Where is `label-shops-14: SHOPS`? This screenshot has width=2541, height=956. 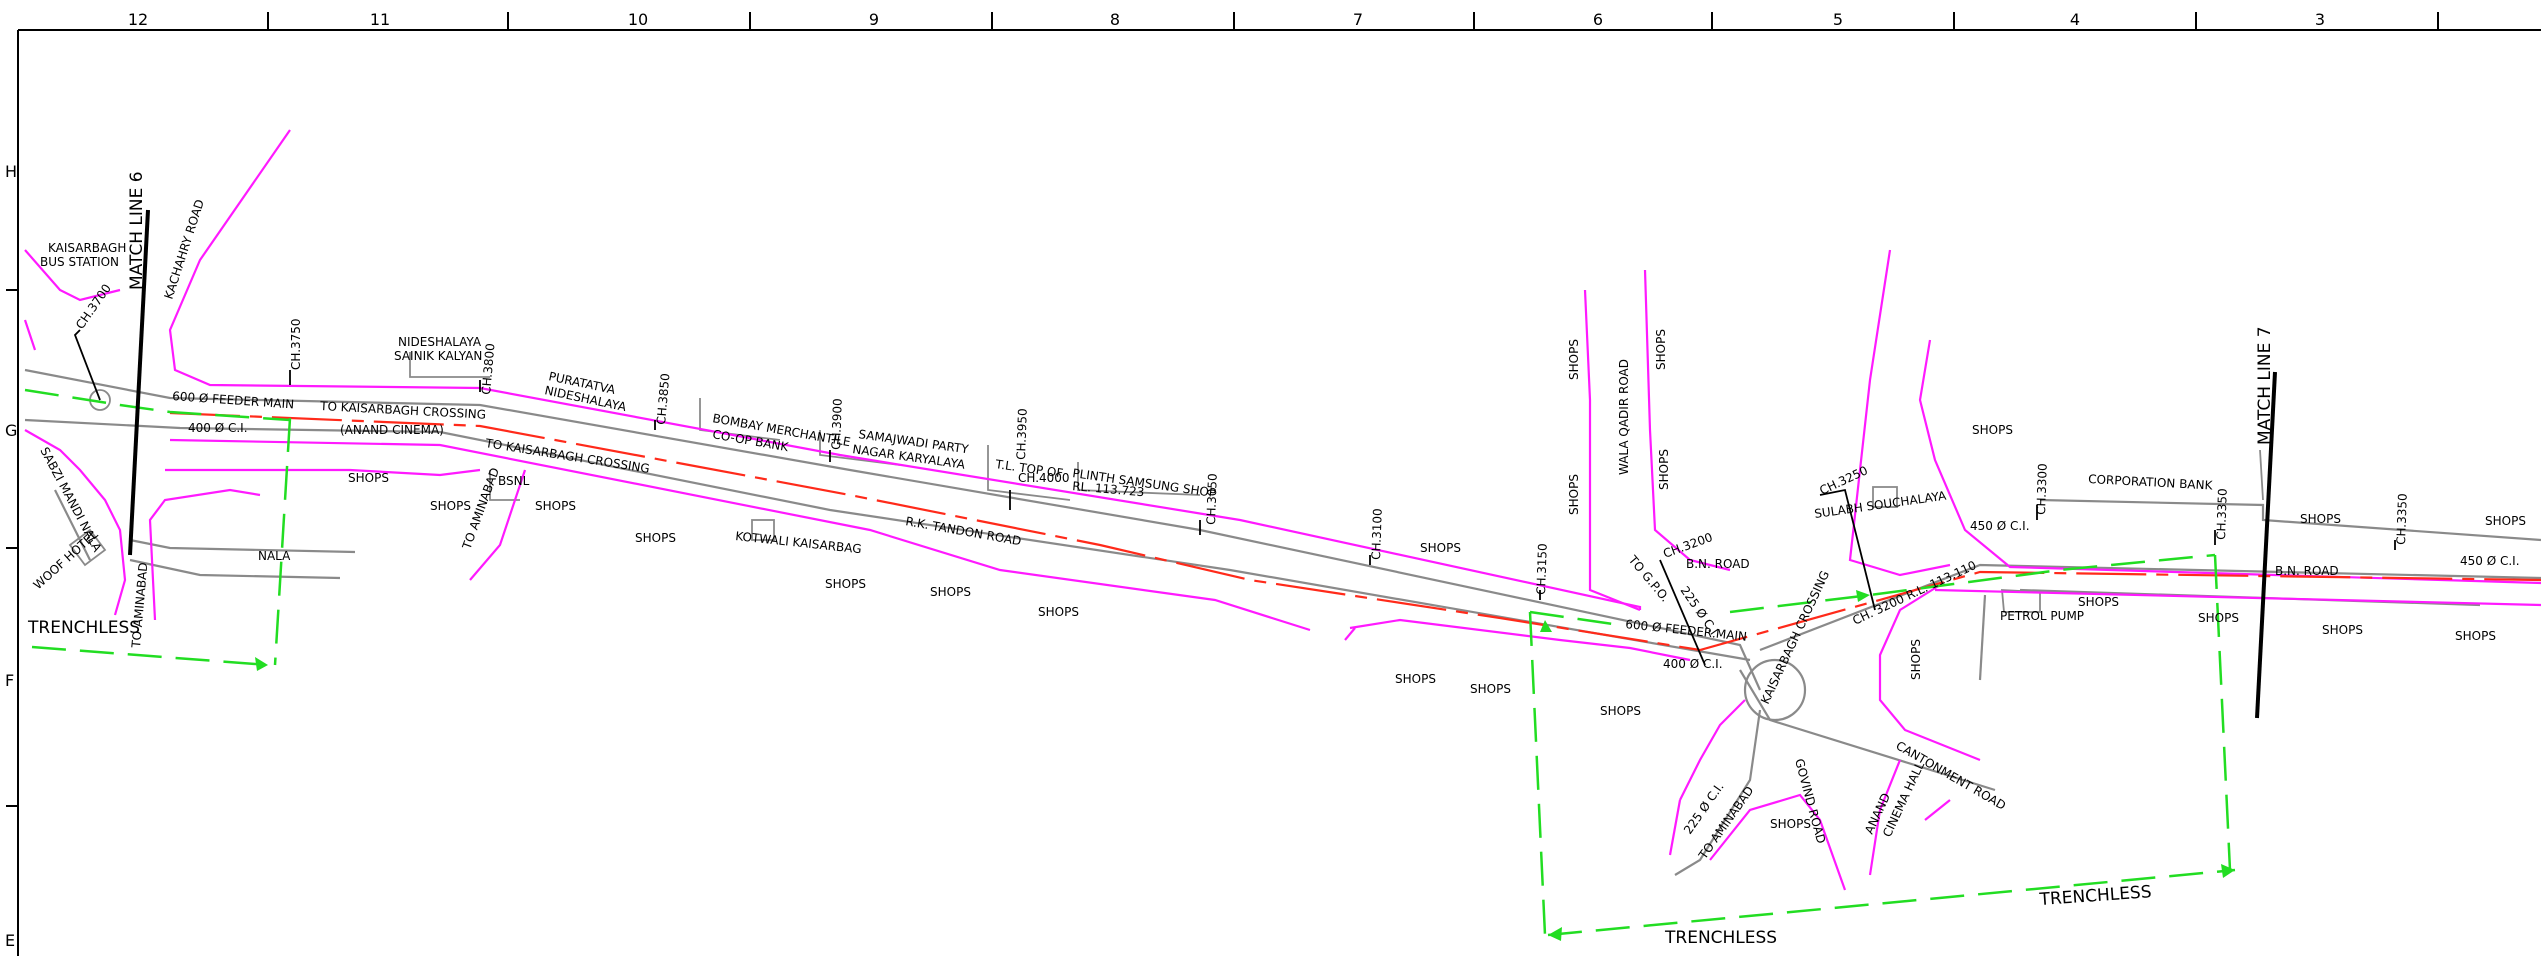 label-shops-14: SHOPS is located at coordinates (2098, 602).